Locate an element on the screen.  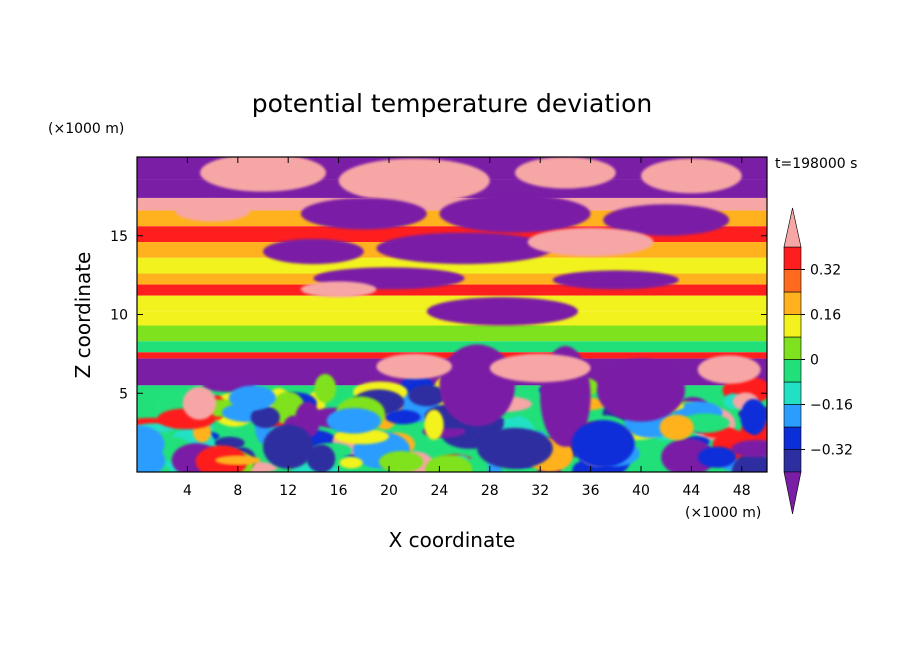
x-tick-label: 36 is located at coordinates (591, 491).